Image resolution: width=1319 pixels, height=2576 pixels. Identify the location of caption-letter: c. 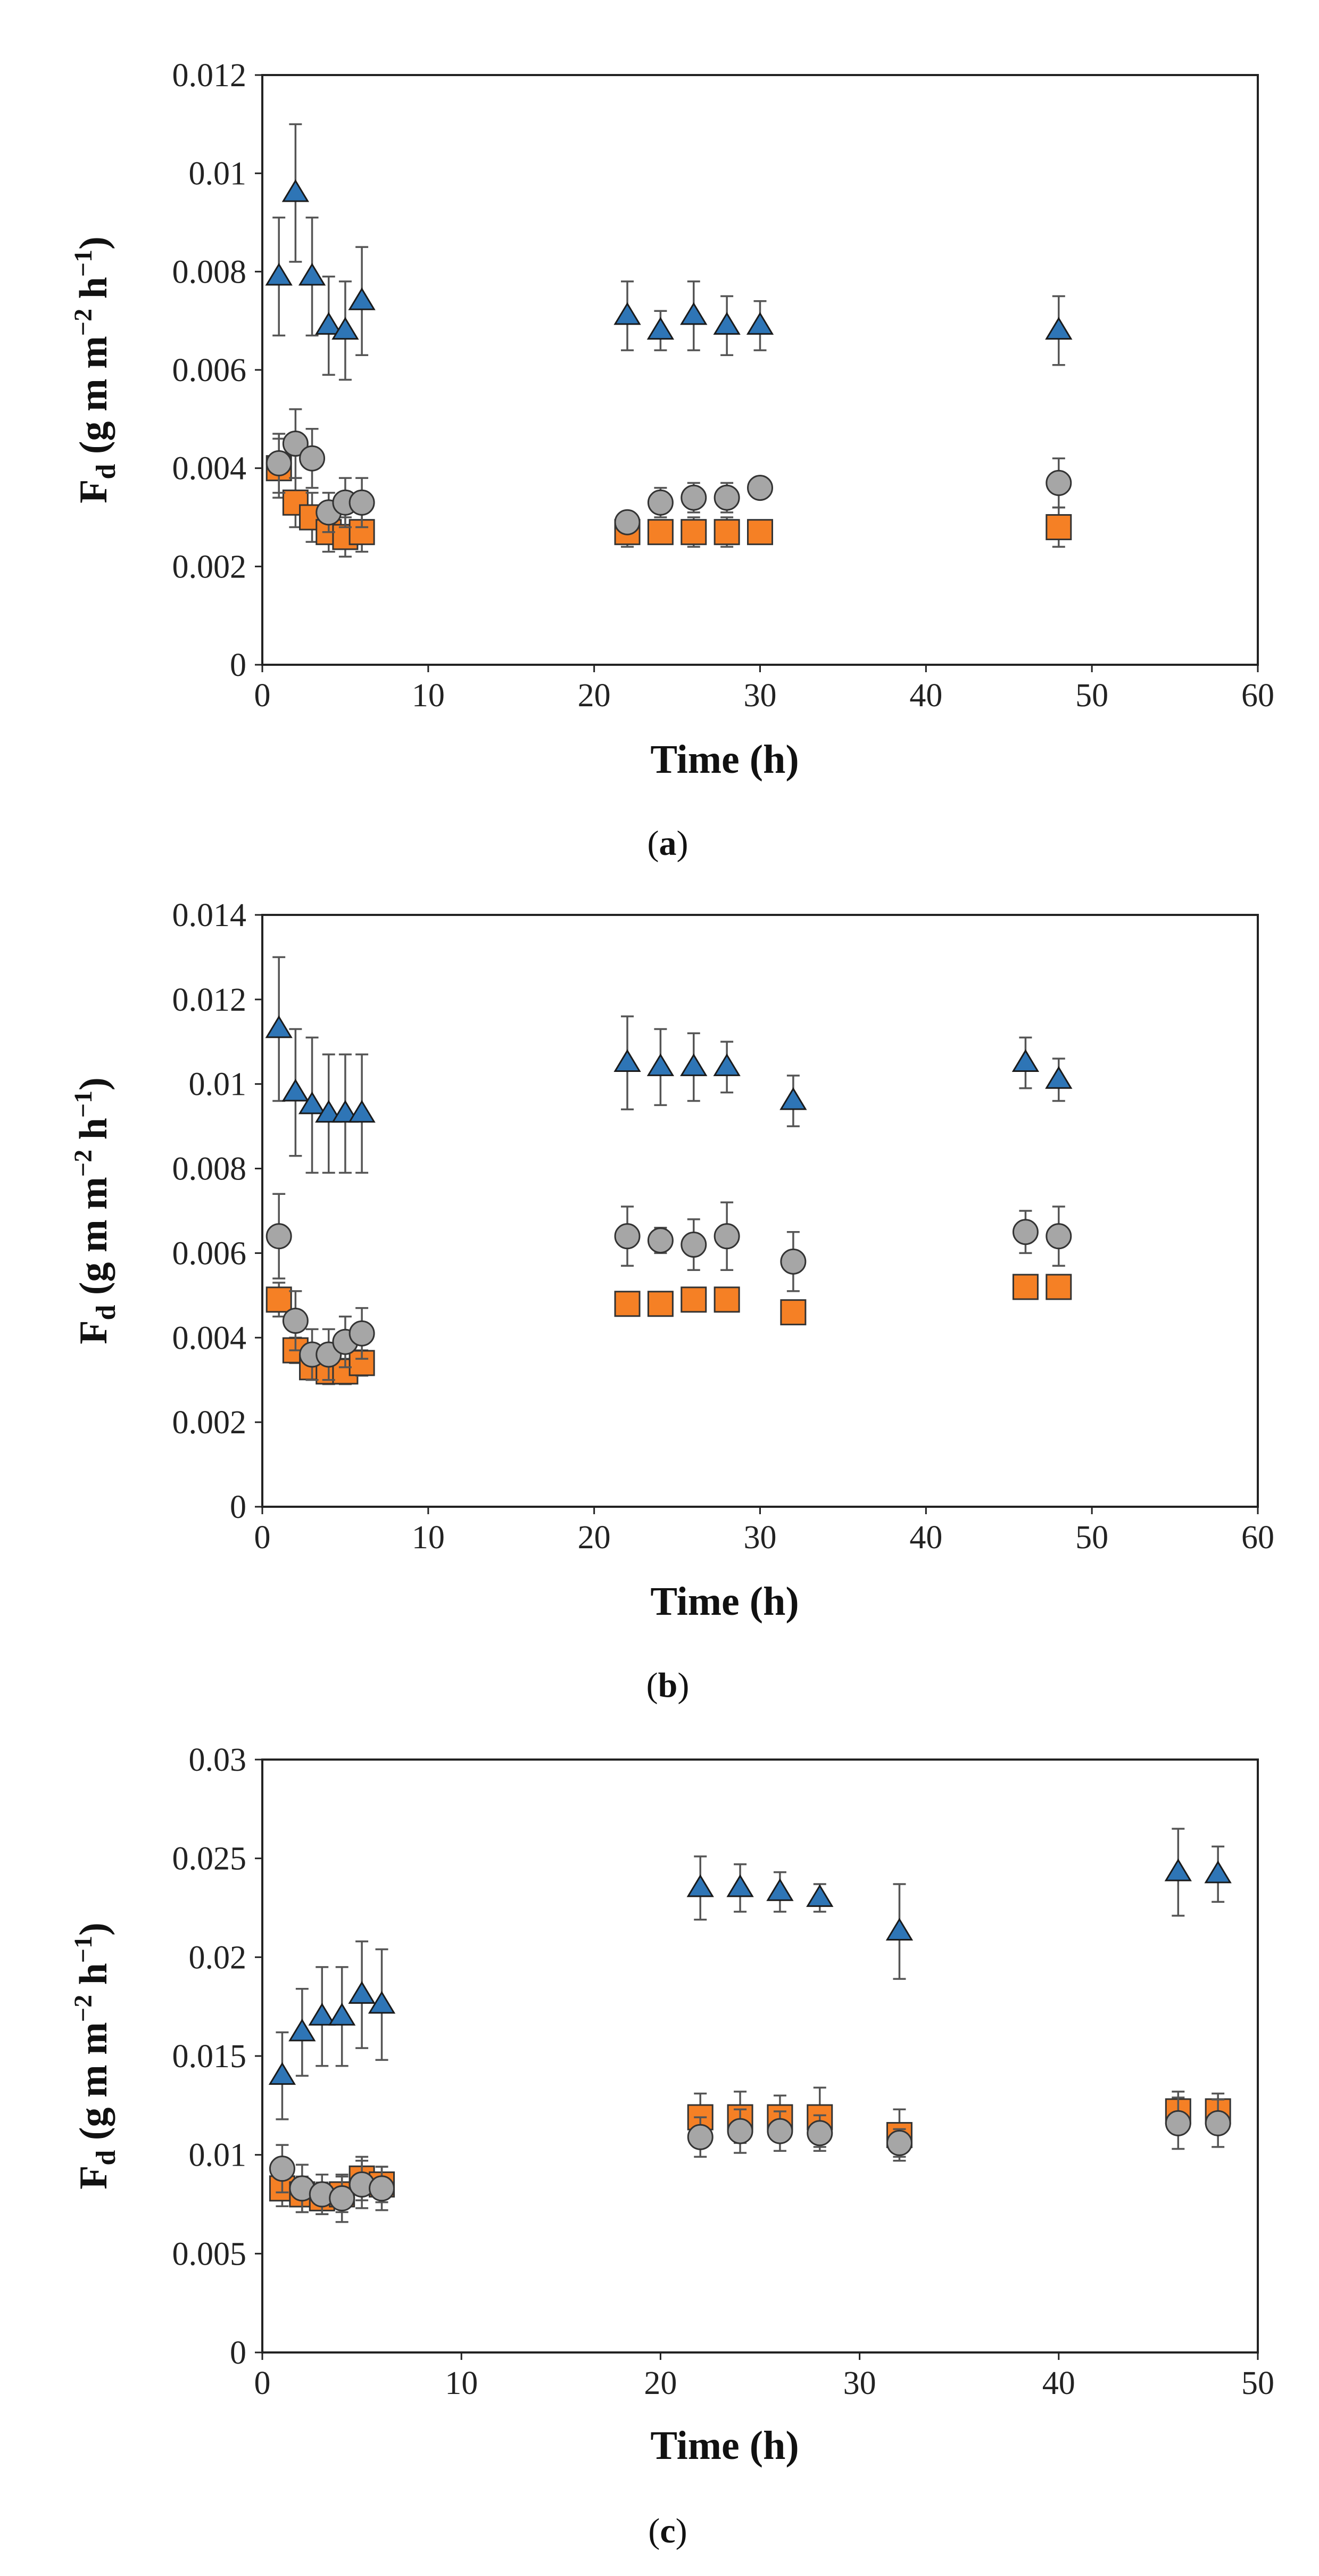
(668, 2531).